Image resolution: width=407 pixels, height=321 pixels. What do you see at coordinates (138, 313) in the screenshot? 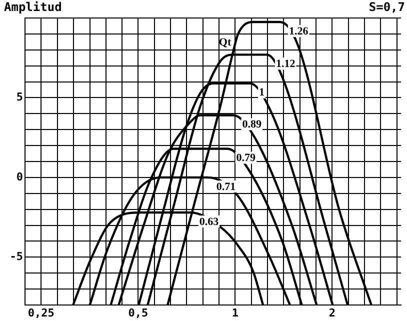
I see `x-tick-label: 0,5` at bounding box center [138, 313].